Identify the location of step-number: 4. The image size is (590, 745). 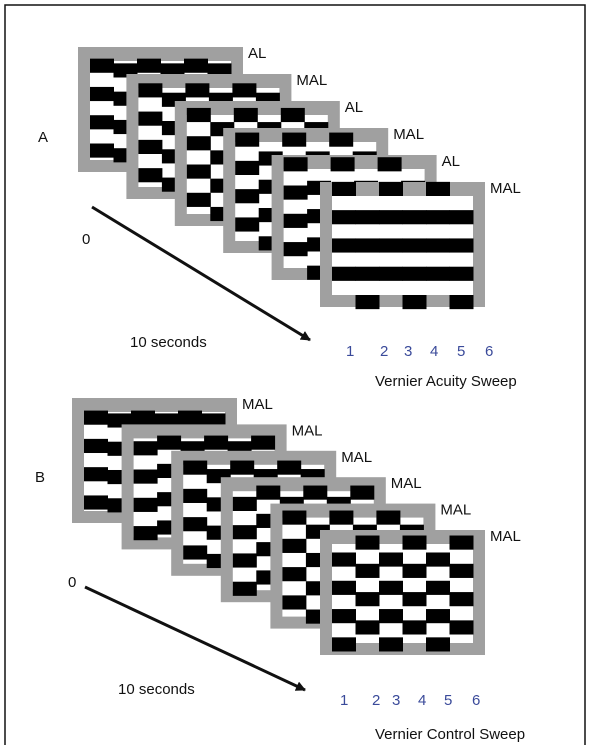
(422, 700).